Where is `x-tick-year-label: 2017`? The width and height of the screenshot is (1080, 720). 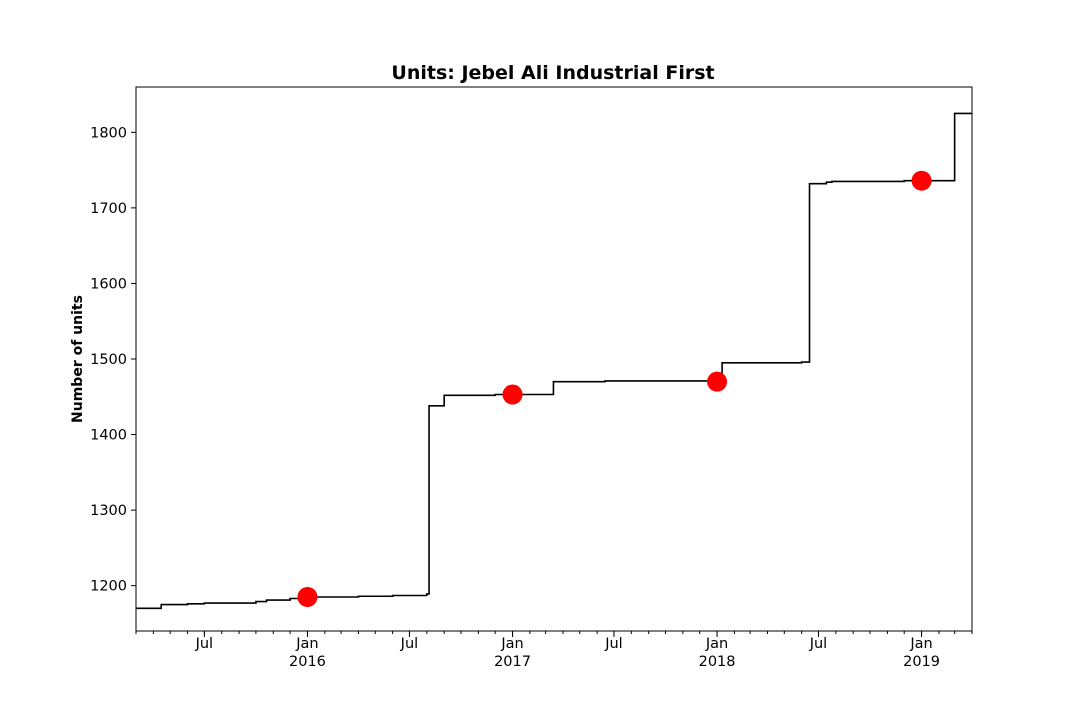
x-tick-year-label: 2017 is located at coordinates (512, 662).